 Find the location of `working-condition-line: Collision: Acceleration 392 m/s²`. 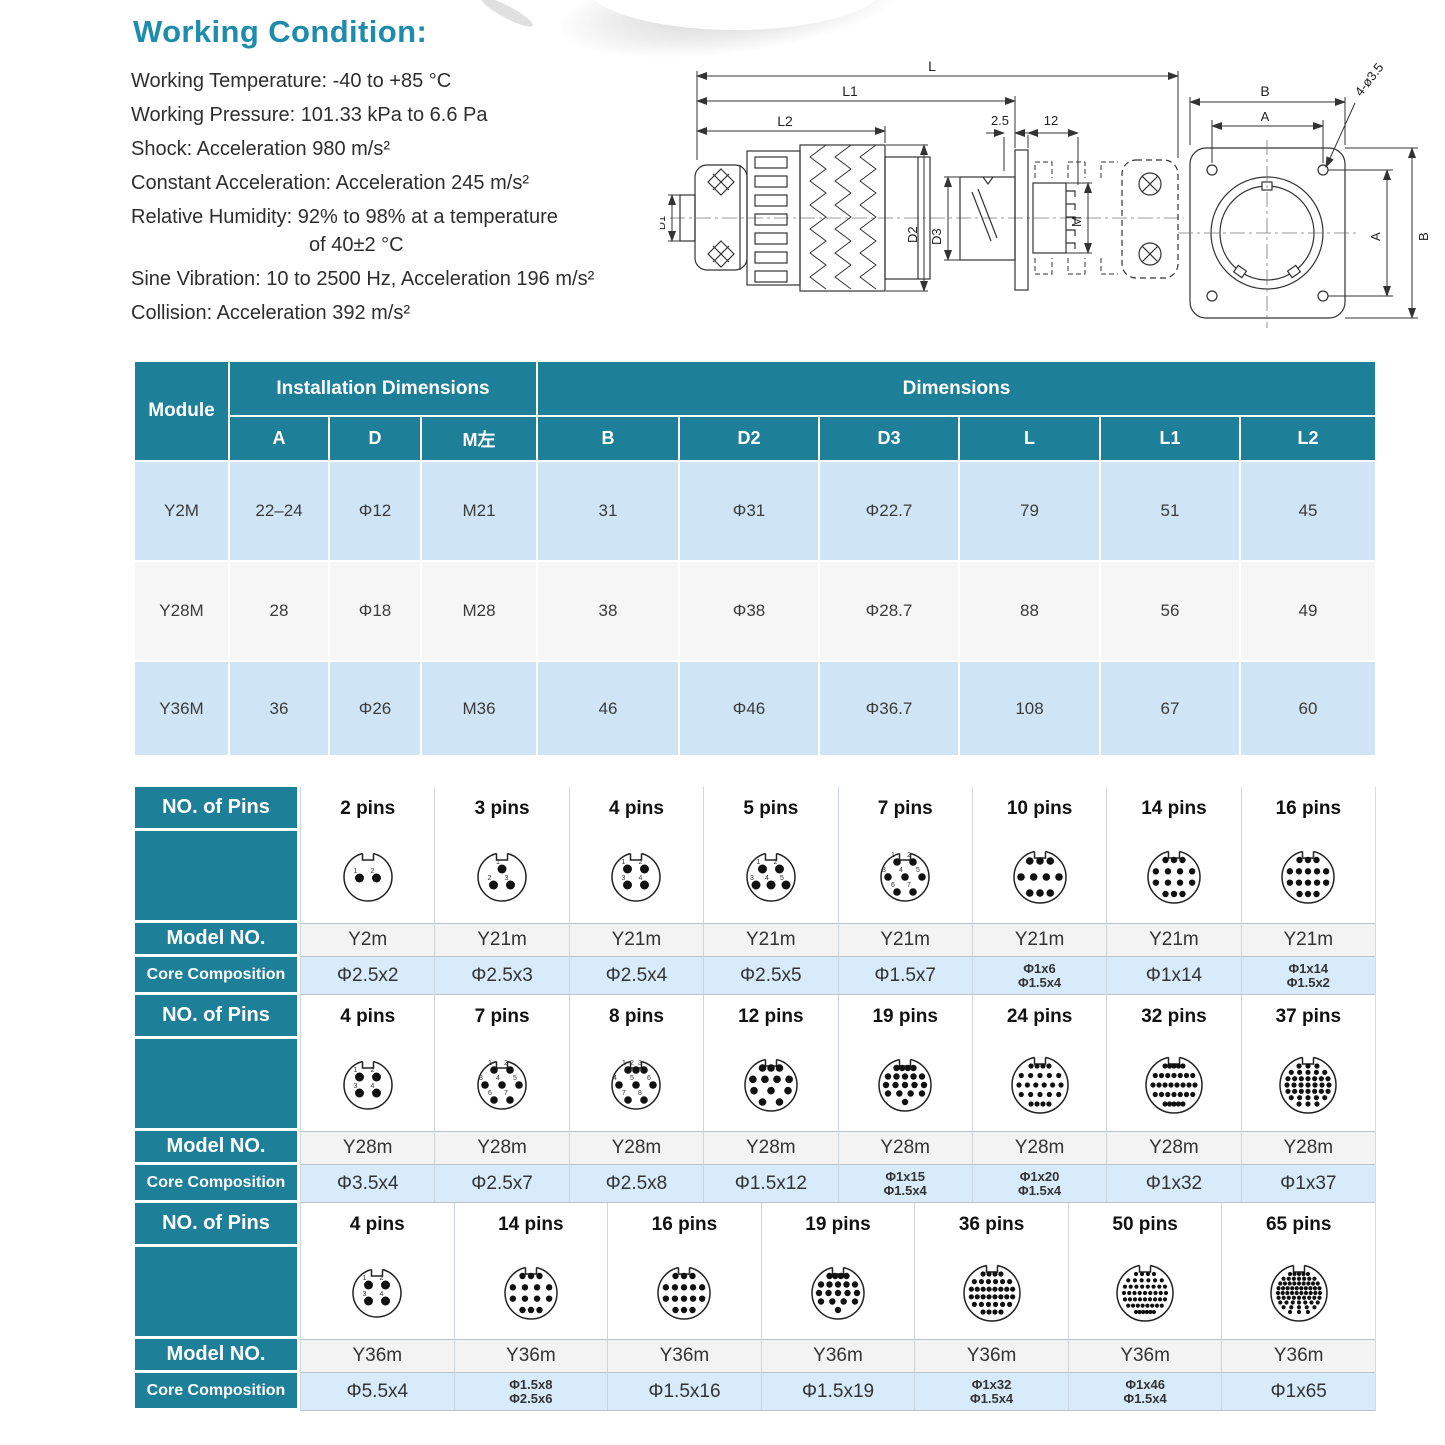

working-condition-line: Collision: Acceleration 392 m/s² is located at coordinates (271, 313).